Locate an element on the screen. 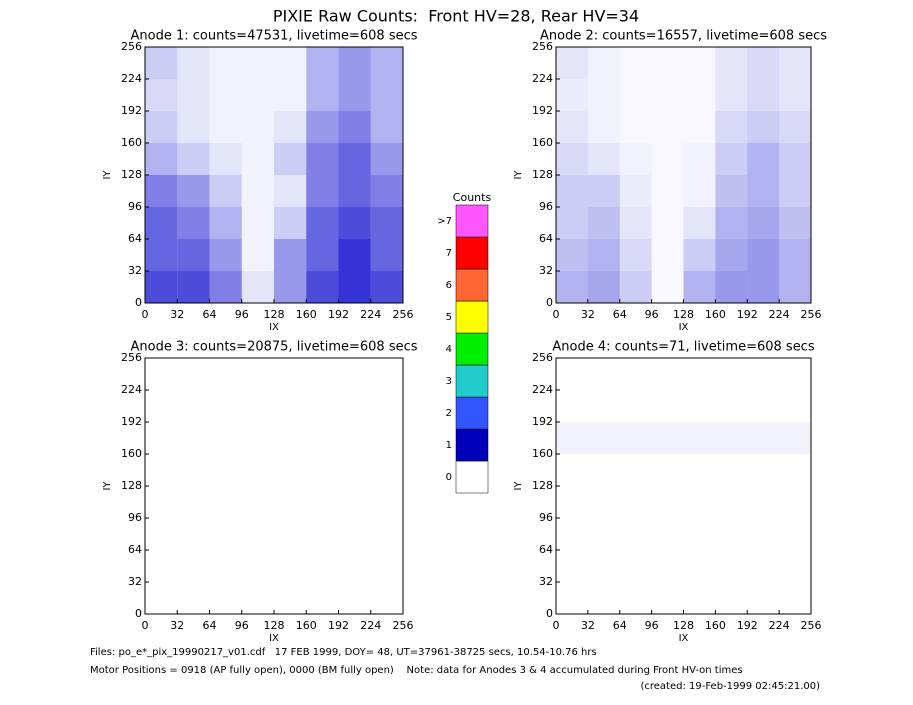  x-tick-label: 256 is located at coordinates (811, 314).